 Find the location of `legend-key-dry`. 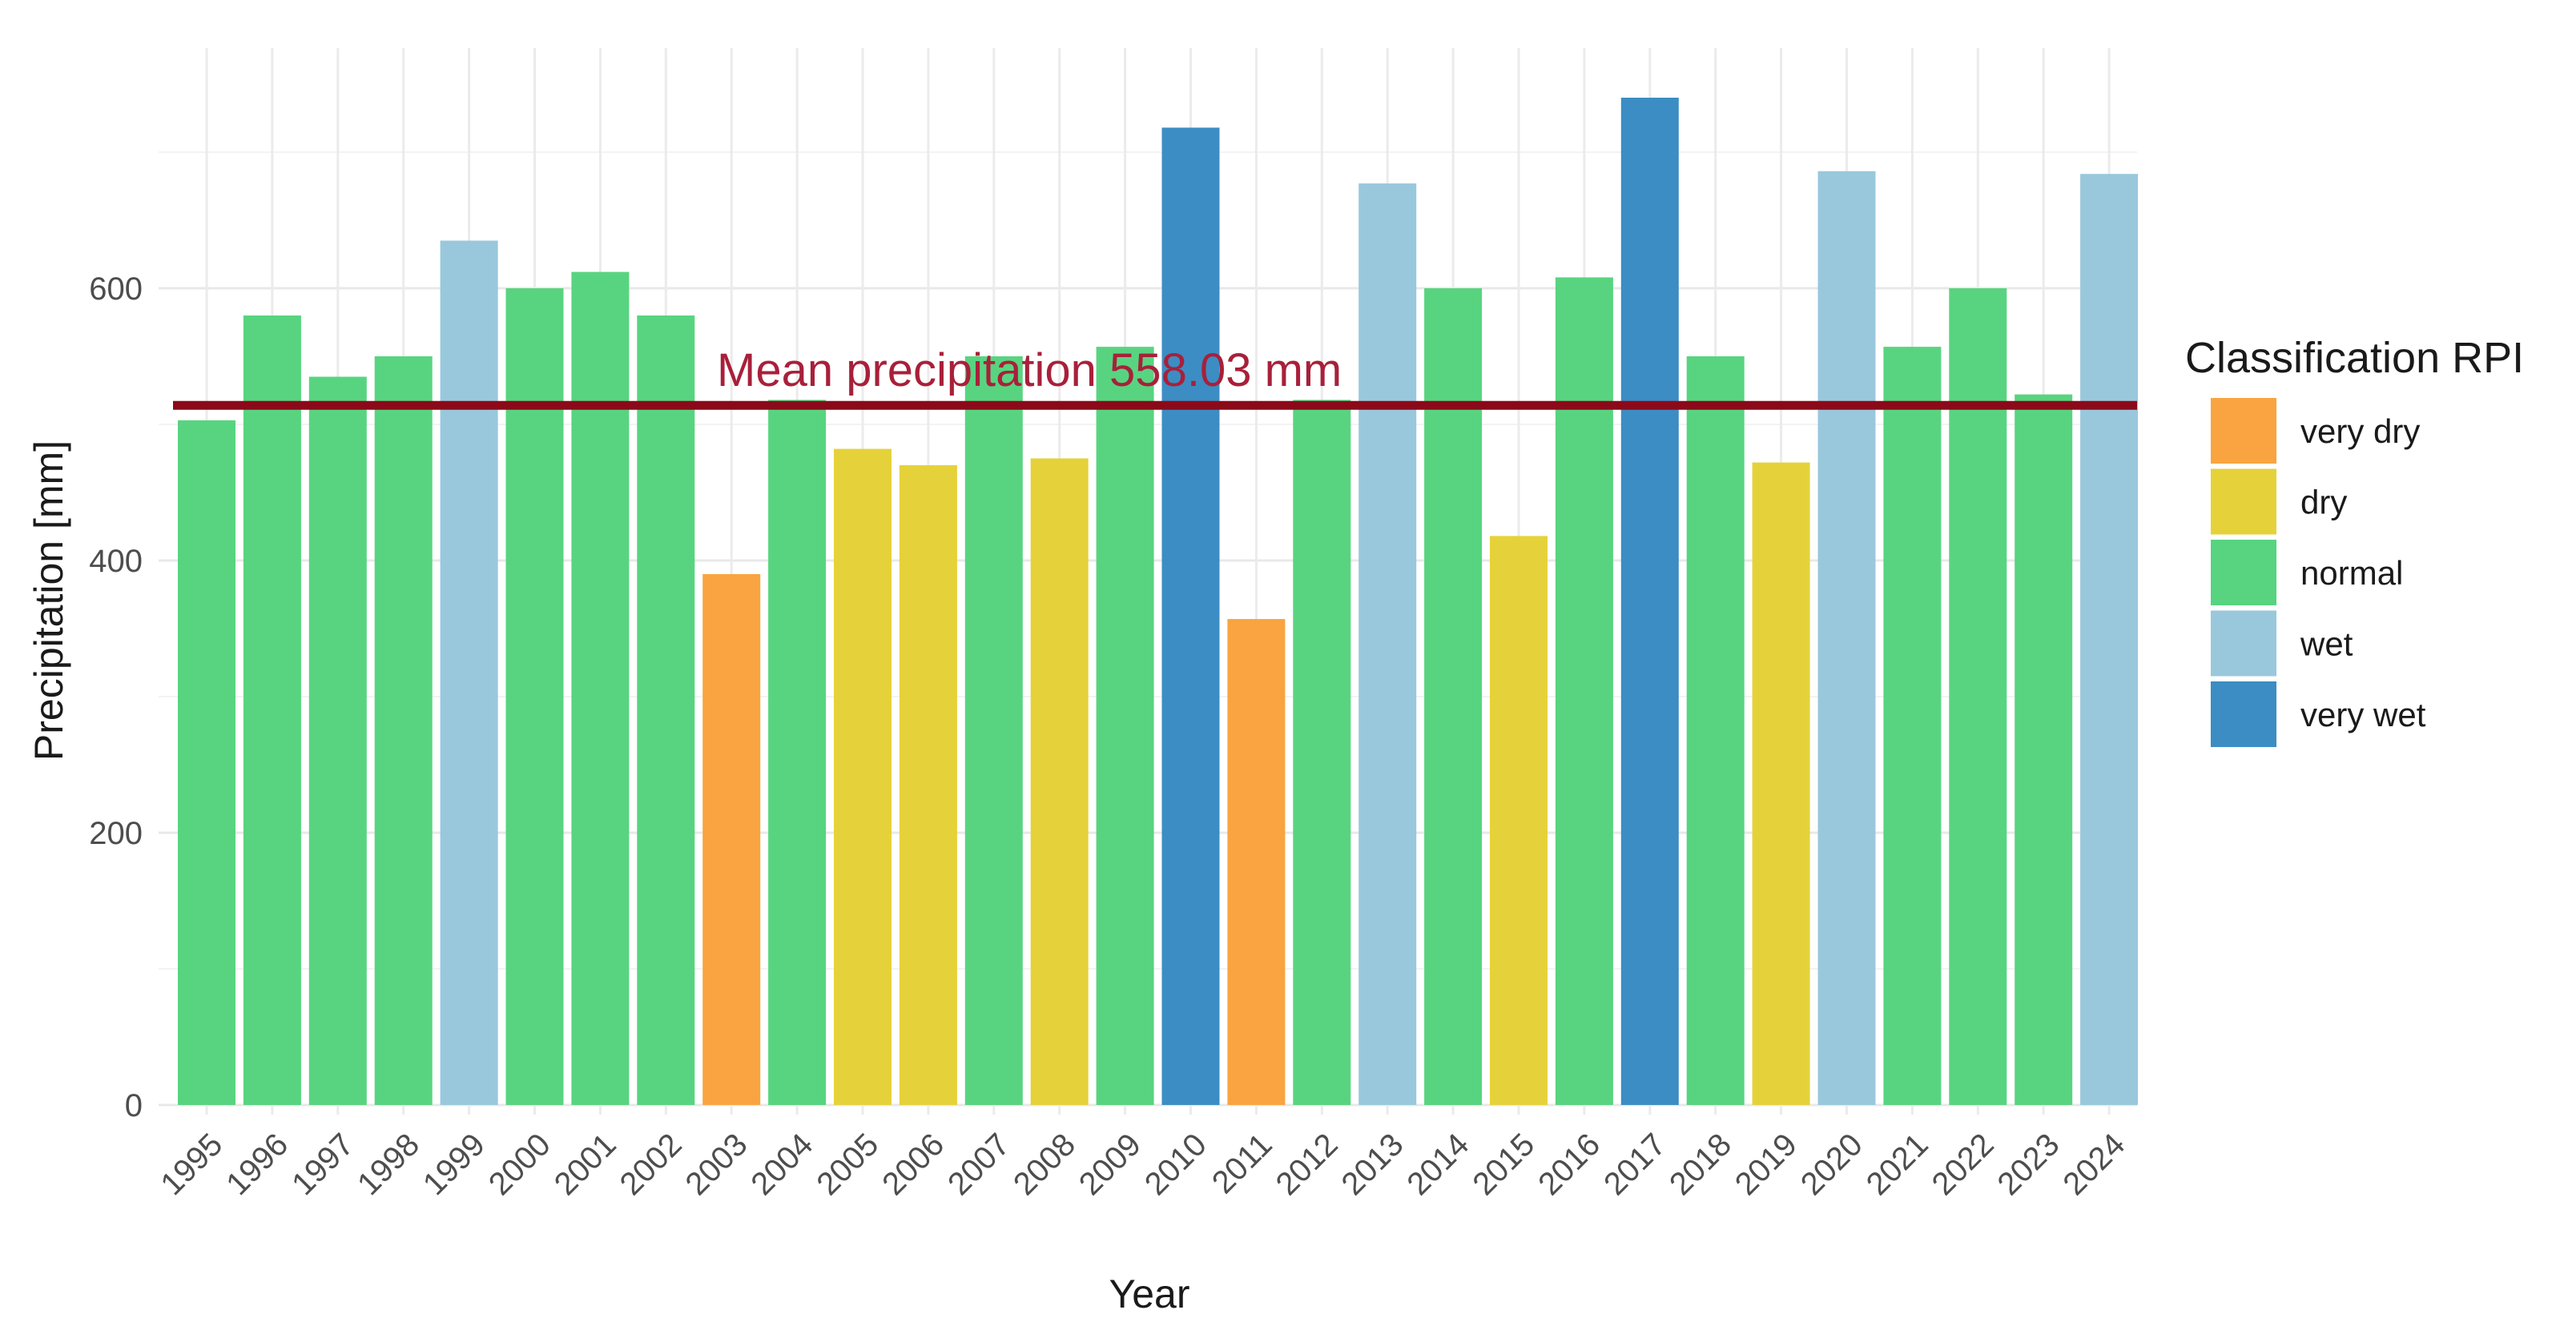

legend-key-dry is located at coordinates (2243, 502).